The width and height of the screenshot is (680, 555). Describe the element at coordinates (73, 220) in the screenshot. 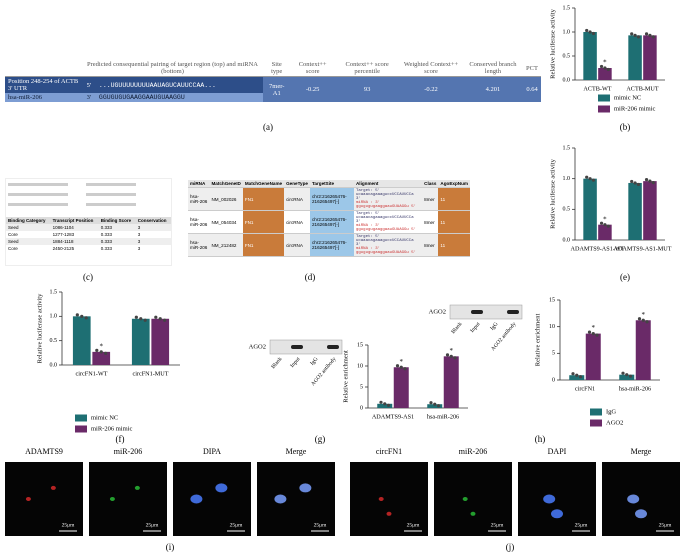

I see `header-cell: Transcript Position` at that location.